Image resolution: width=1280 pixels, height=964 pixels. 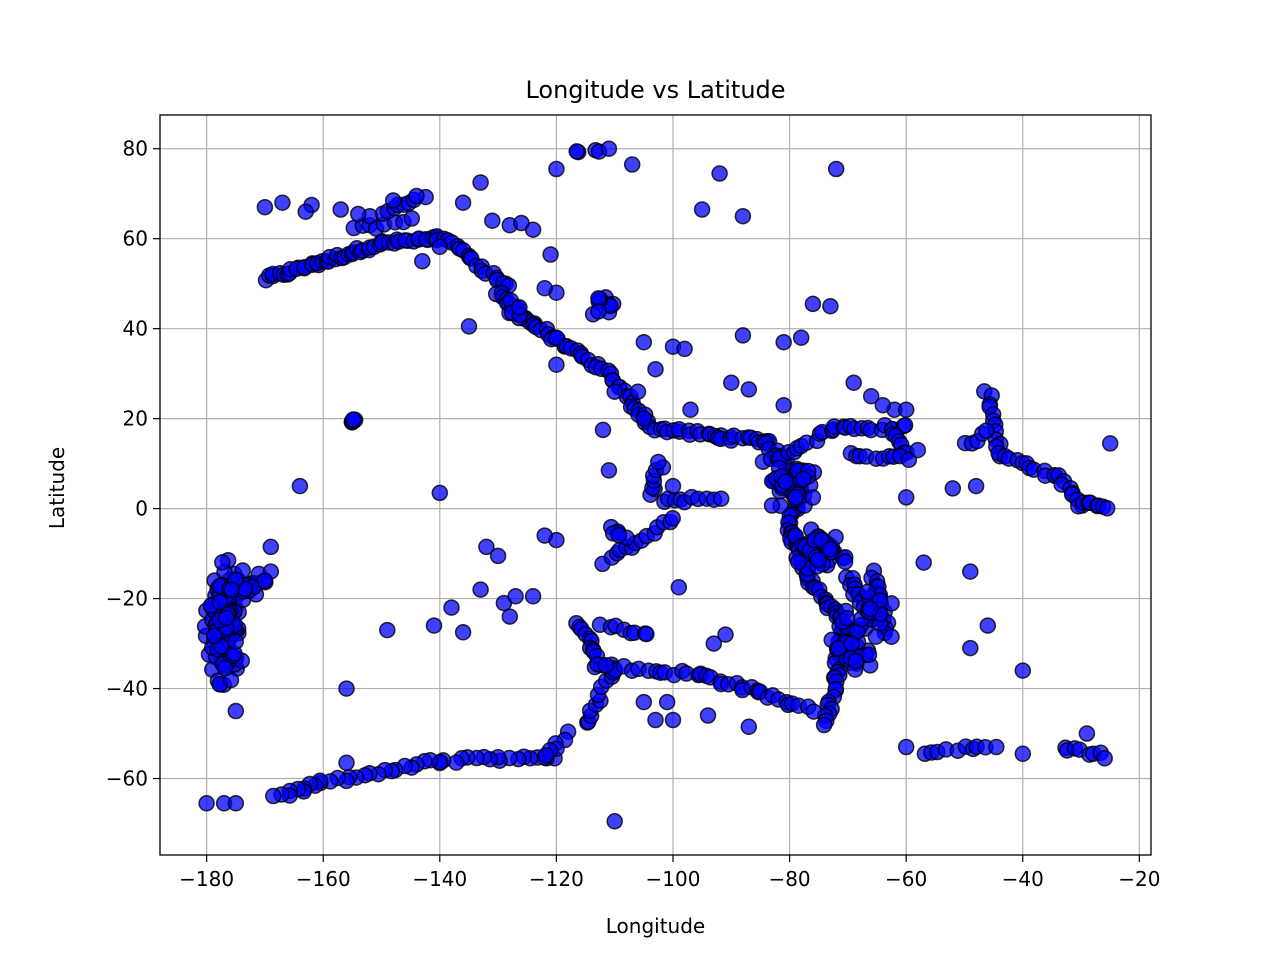 What do you see at coordinates (1023, 879) in the screenshot?
I see `x-tick-label: −40` at bounding box center [1023, 879].